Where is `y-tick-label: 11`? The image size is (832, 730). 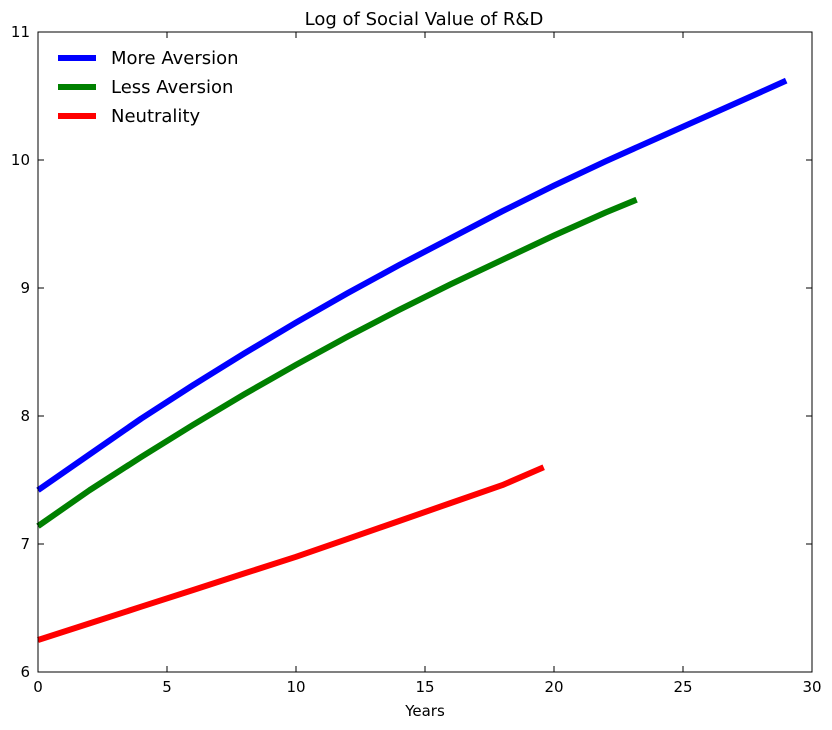 y-tick-label: 11 is located at coordinates (20, 32).